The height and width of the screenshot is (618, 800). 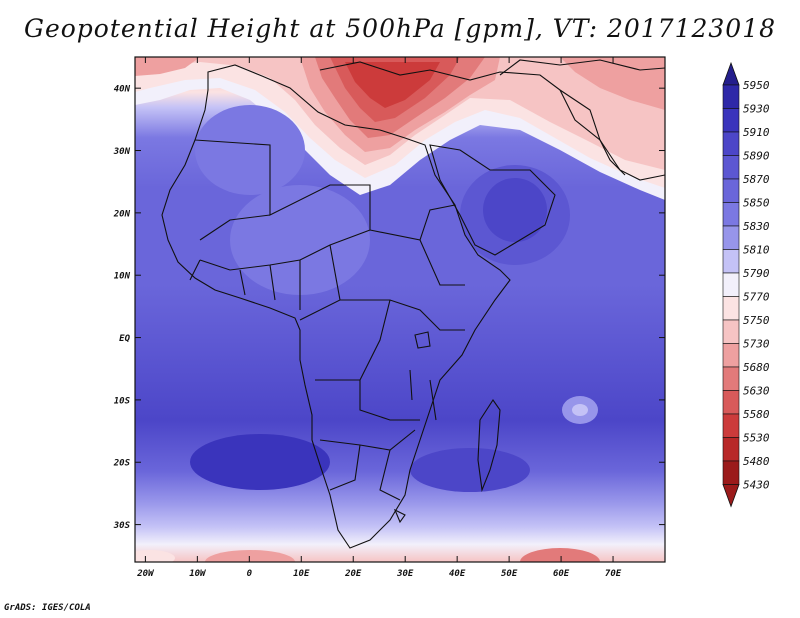 What do you see at coordinates (756, 179) in the screenshot?
I see `colorbar-label: 5870` at bounding box center [756, 179].